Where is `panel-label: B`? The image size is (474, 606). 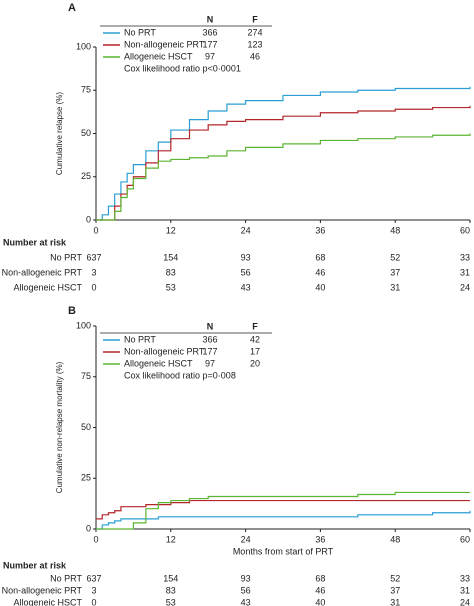
panel-label: B is located at coordinates (72, 311).